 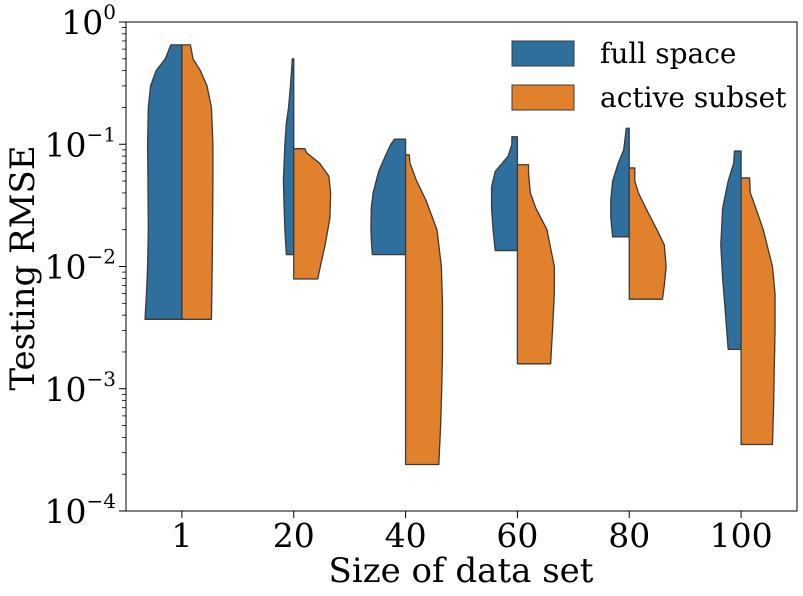 What do you see at coordinates (181, 535) in the screenshot?
I see `x-tick-label: 1` at bounding box center [181, 535].